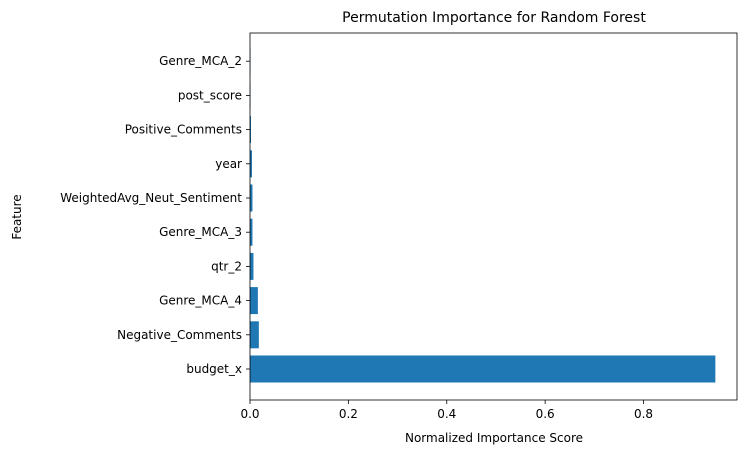  Describe the element at coordinates (251, 198) in the screenshot. I see `bar-weightedavg-neut-sentiment` at that location.